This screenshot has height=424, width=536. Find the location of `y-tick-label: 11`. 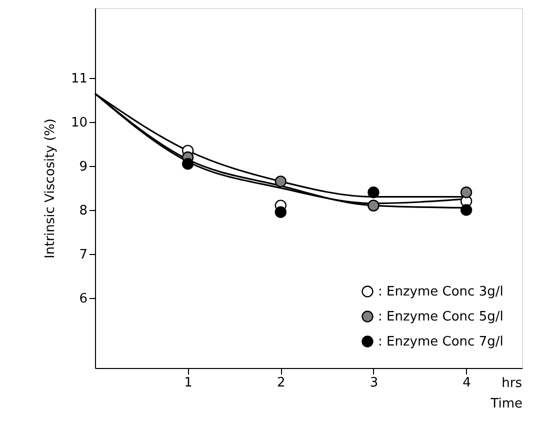

y-tick-label: 11 is located at coordinates (79, 79).